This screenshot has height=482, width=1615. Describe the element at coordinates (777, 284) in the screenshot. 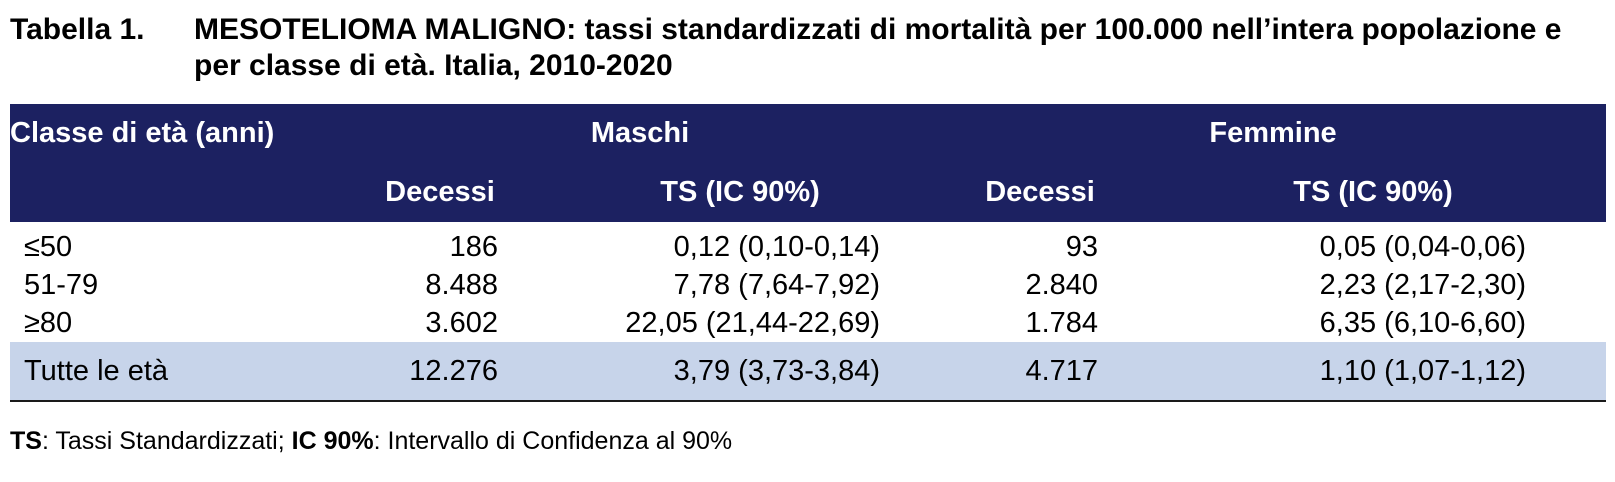

I see `male-ts-cell: 7,78 (7,64-7,92)` at that location.